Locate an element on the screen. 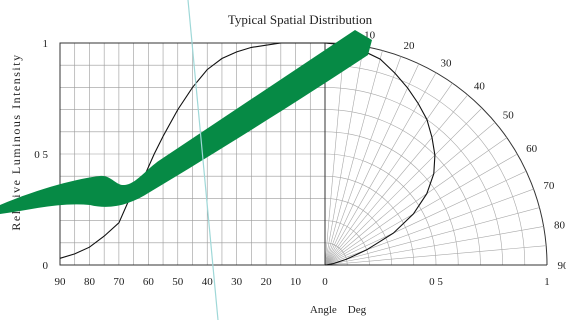 Image resolution: width=566 pixels, height=320 pixels. x-tick-label-angle: 20 is located at coordinates (267, 282).